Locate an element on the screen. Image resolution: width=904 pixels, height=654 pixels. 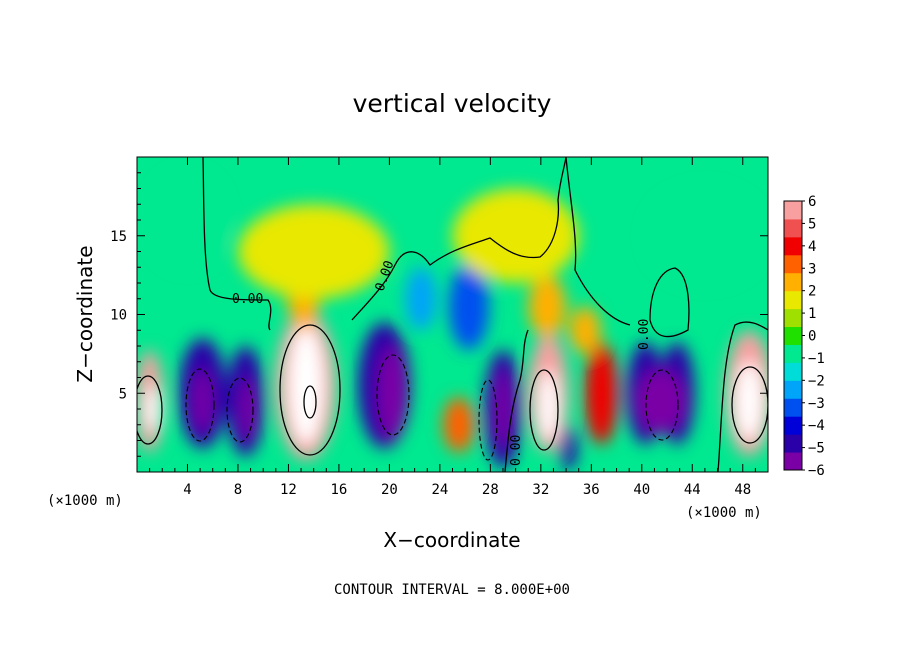
zero-contour-right is located at coordinates (598, 241).